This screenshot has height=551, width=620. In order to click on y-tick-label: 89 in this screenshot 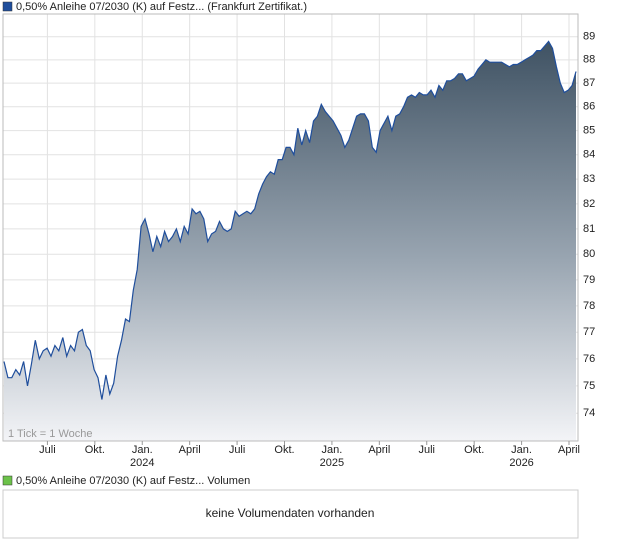, I will do `click(589, 37)`.